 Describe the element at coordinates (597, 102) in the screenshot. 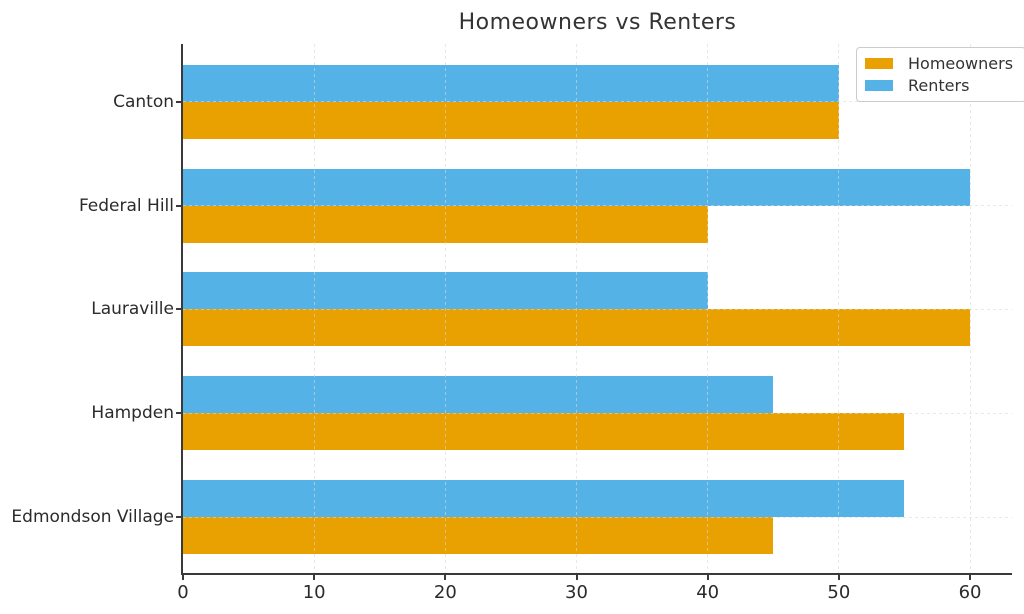

I see `gridline-y-canton` at that location.